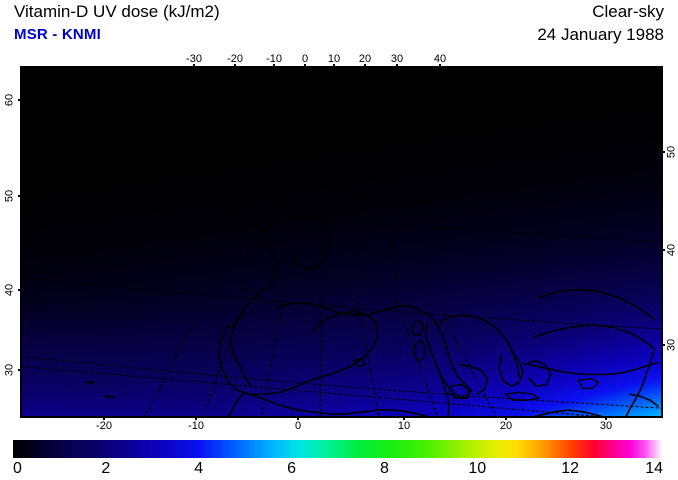  I want to click on colorbar, so click(338, 449).